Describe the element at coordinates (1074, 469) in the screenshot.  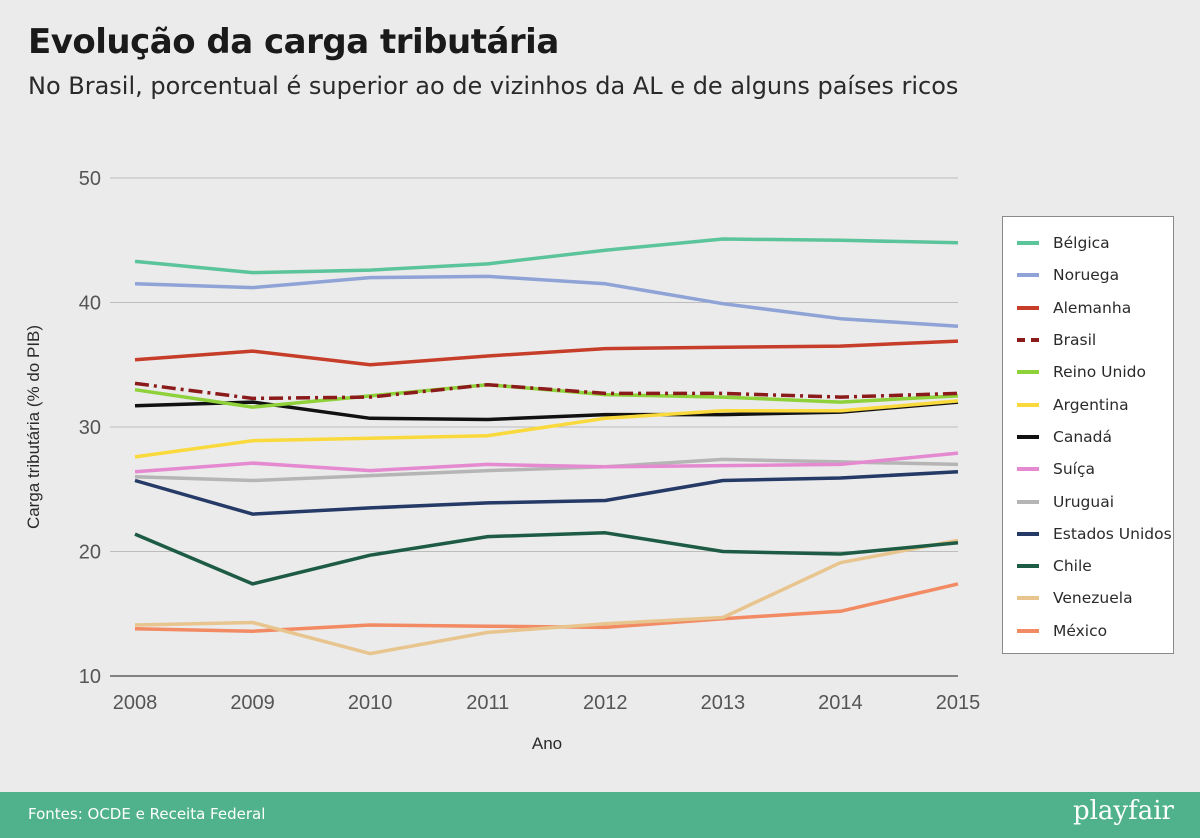
I see `legend-label: Suíça` at that location.